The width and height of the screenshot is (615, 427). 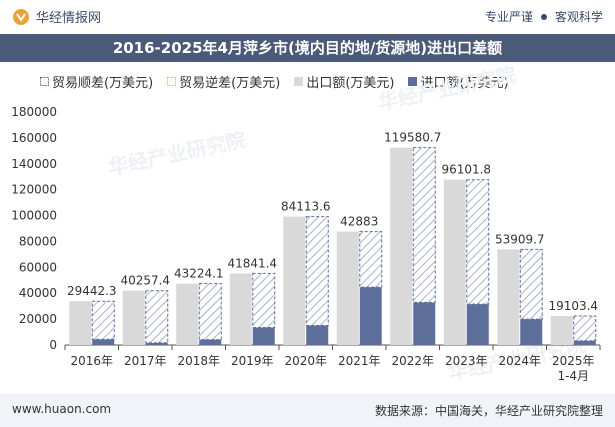 I want to click on y-tick-label: 80000, so click(x=38, y=241).